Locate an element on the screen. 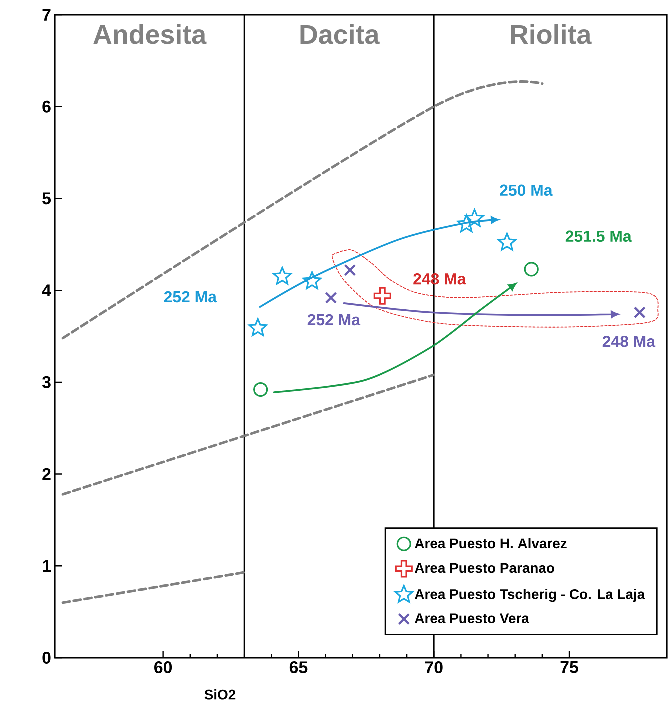  annotation: Dacita is located at coordinates (340, 34).